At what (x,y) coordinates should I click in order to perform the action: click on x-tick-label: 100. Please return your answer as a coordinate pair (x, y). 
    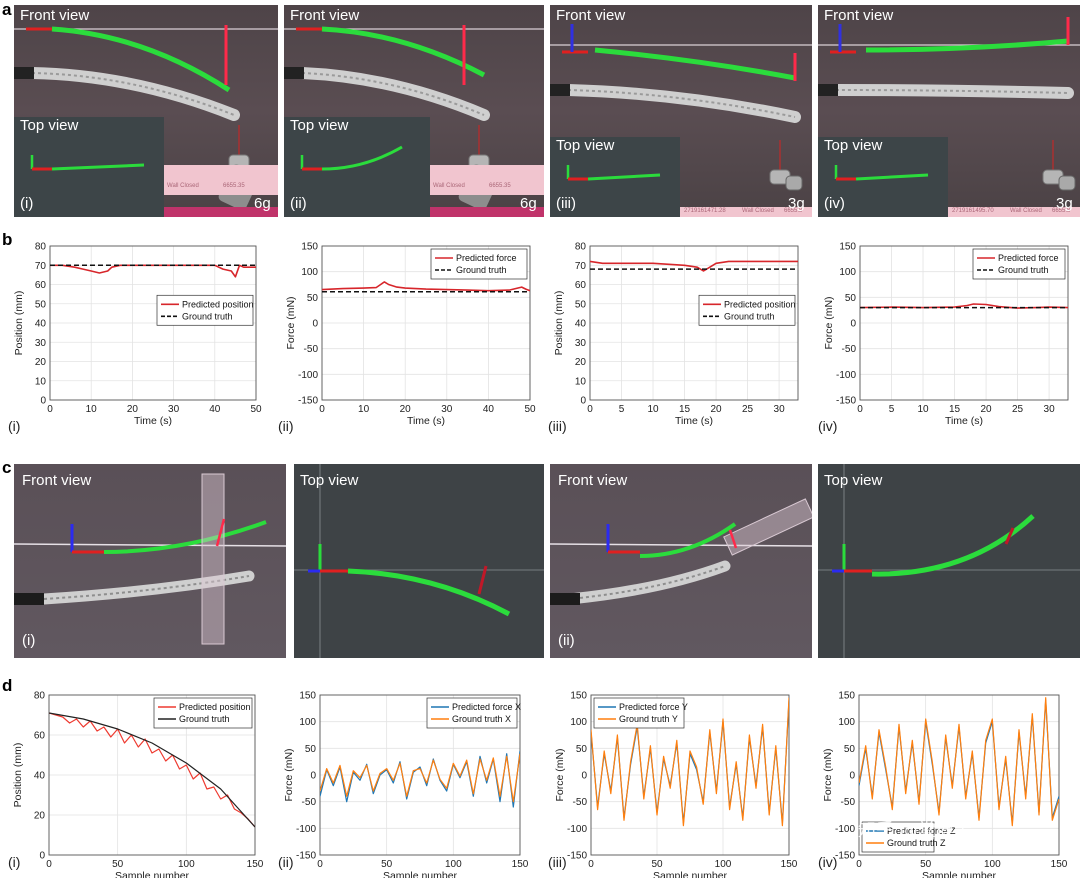
    Looking at the image, I should click on (186, 864).